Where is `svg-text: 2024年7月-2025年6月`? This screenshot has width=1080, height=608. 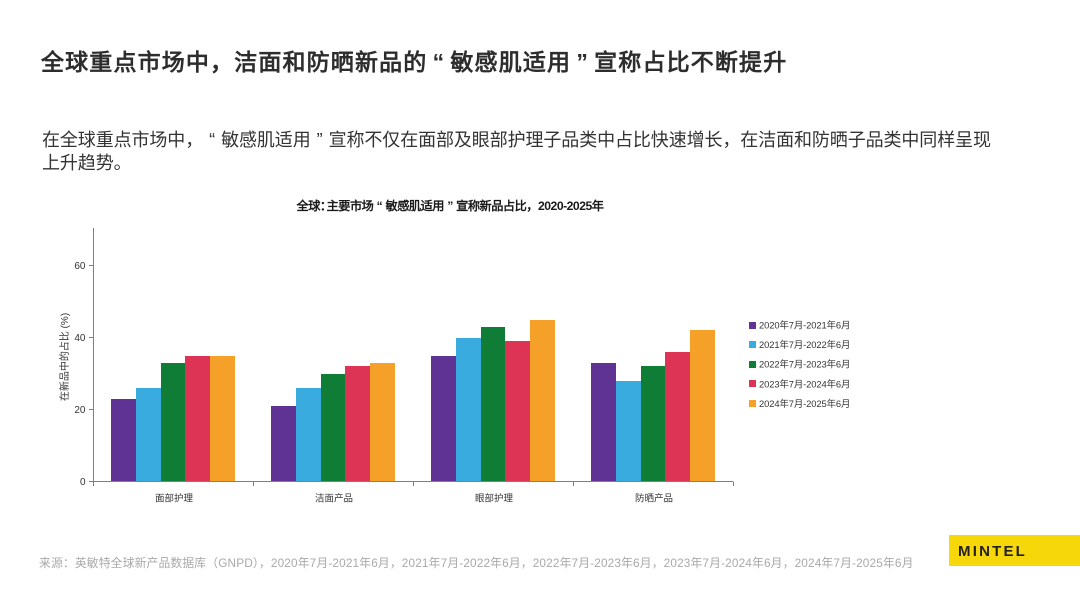 svg-text: 2024年7月-2025年6月 is located at coordinates (804, 403).